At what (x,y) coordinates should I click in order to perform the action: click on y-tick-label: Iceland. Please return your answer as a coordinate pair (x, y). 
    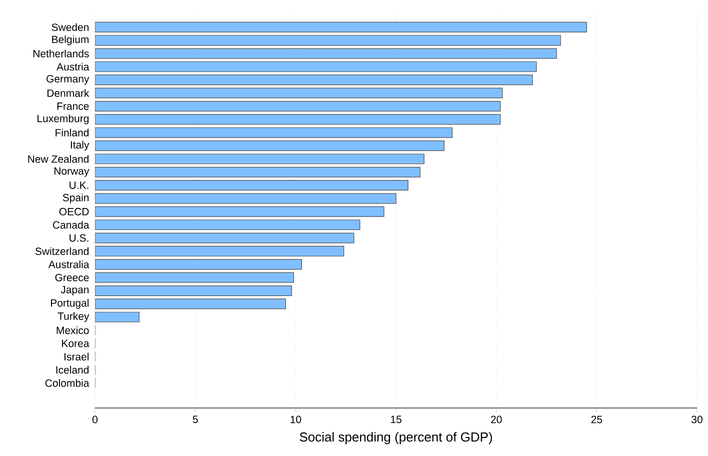
    Looking at the image, I should click on (72, 370).